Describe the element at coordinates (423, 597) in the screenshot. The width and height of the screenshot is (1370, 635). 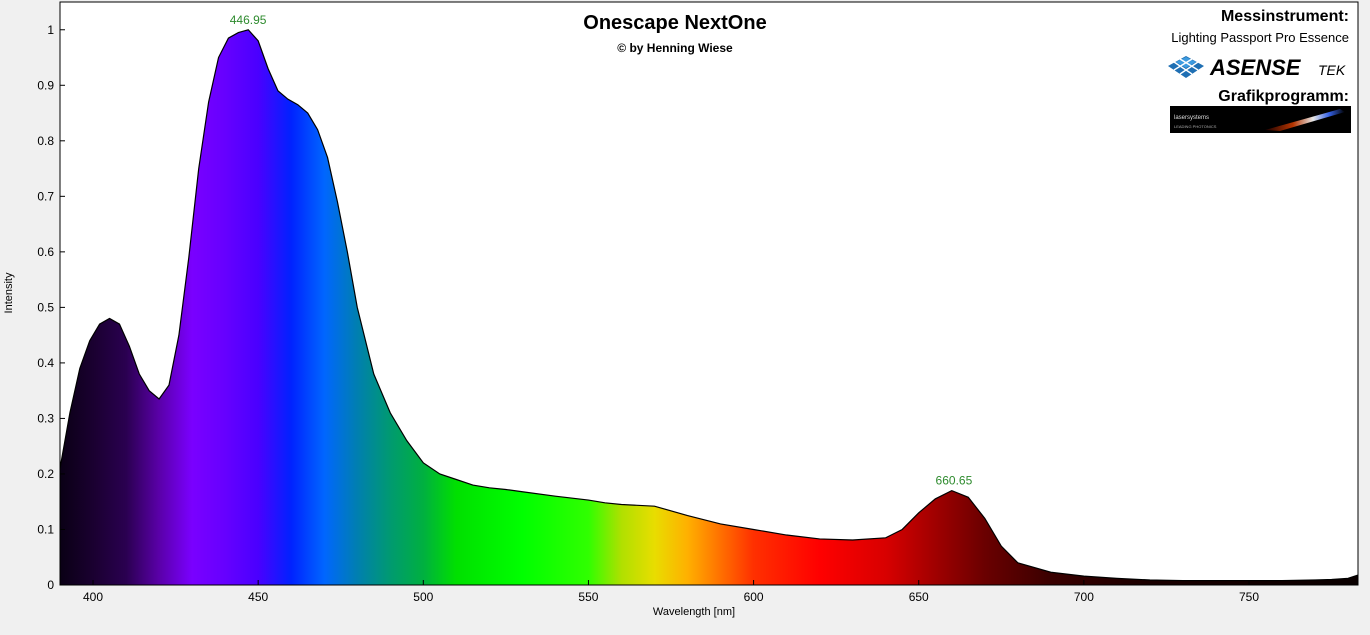
I see `x-tick-label: 500` at that location.